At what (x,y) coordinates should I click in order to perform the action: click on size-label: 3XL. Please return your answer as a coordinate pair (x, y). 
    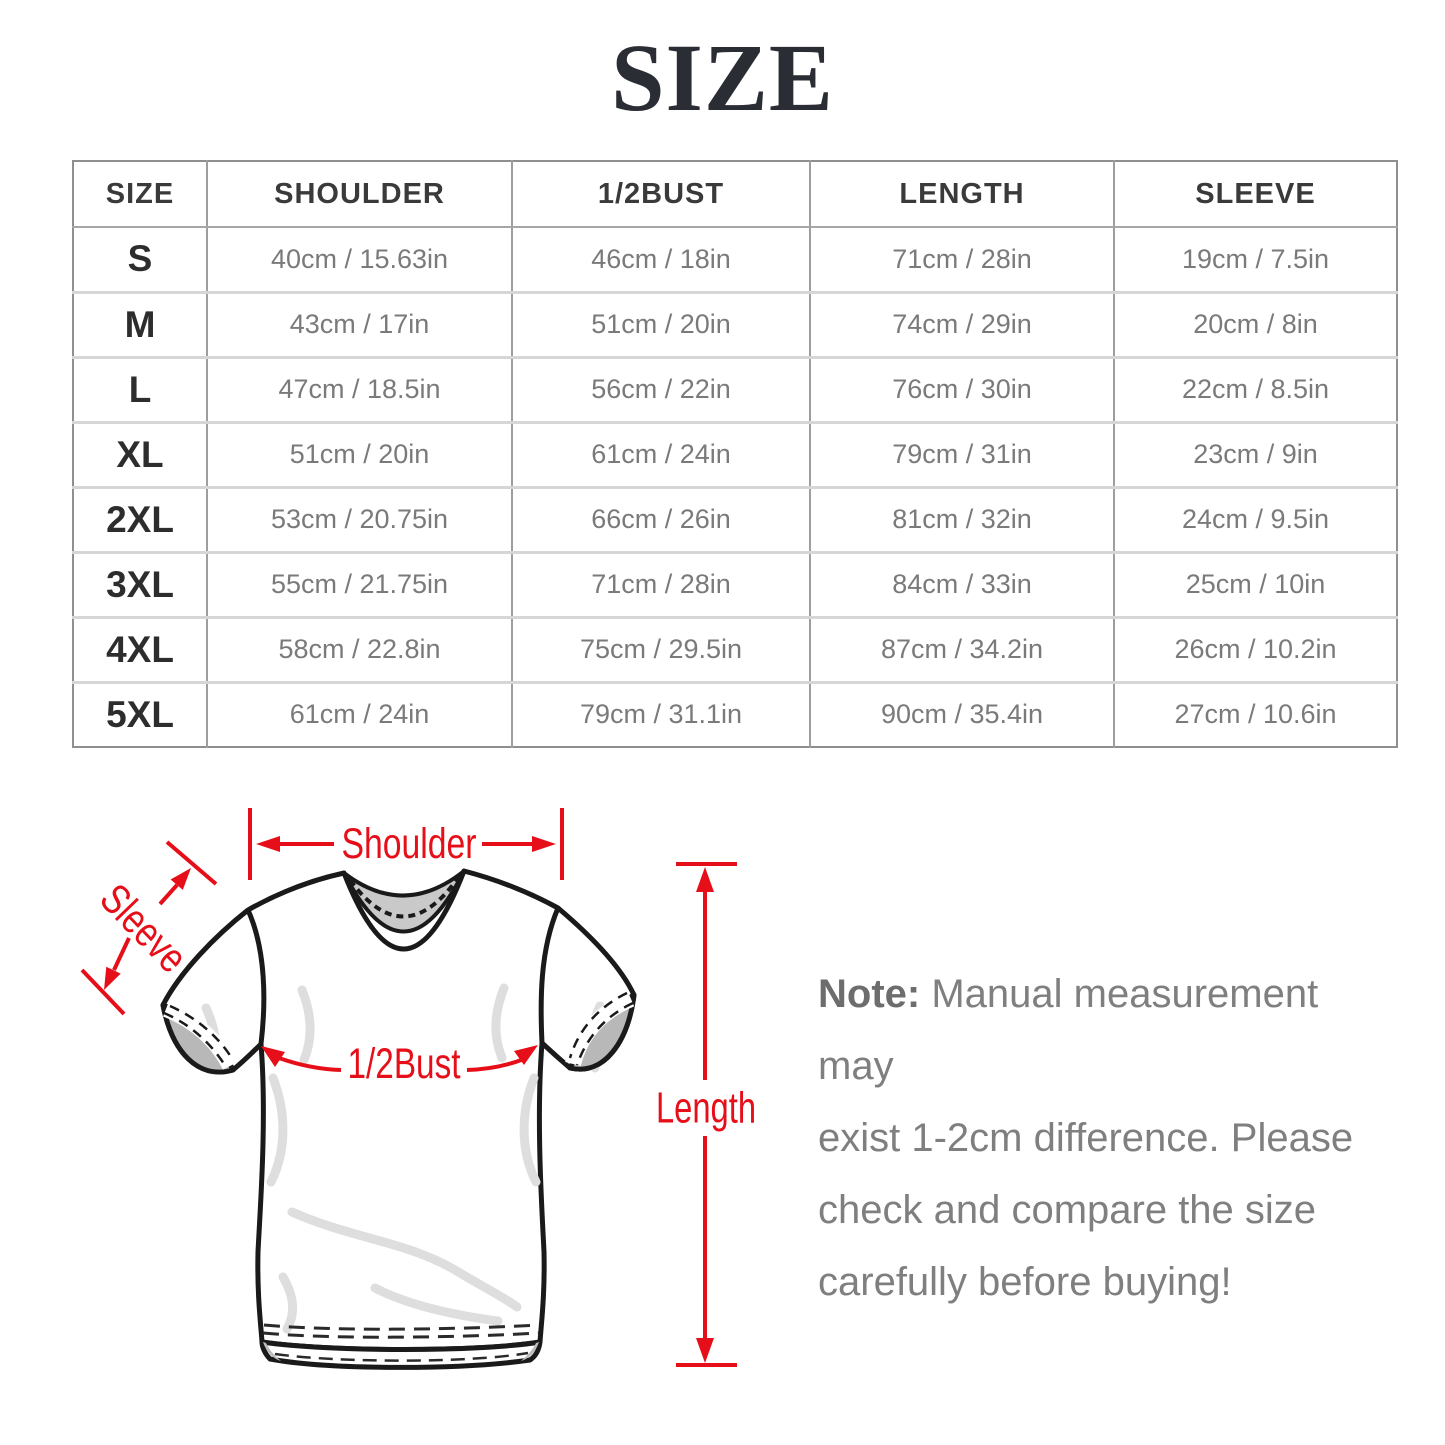
    Looking at the image, I should click on (140, 583).